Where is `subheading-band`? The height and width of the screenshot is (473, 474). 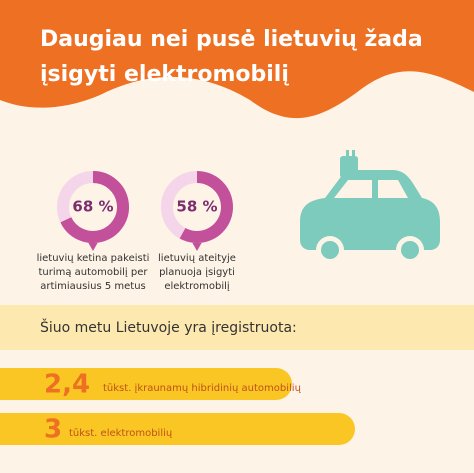 subheading-band is located at coordinates (237, 327).